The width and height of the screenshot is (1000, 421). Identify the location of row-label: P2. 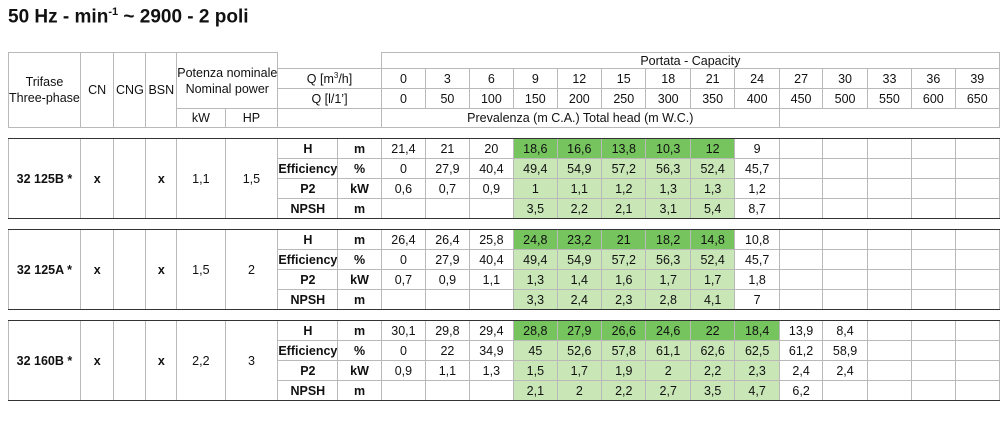
(308, 279).